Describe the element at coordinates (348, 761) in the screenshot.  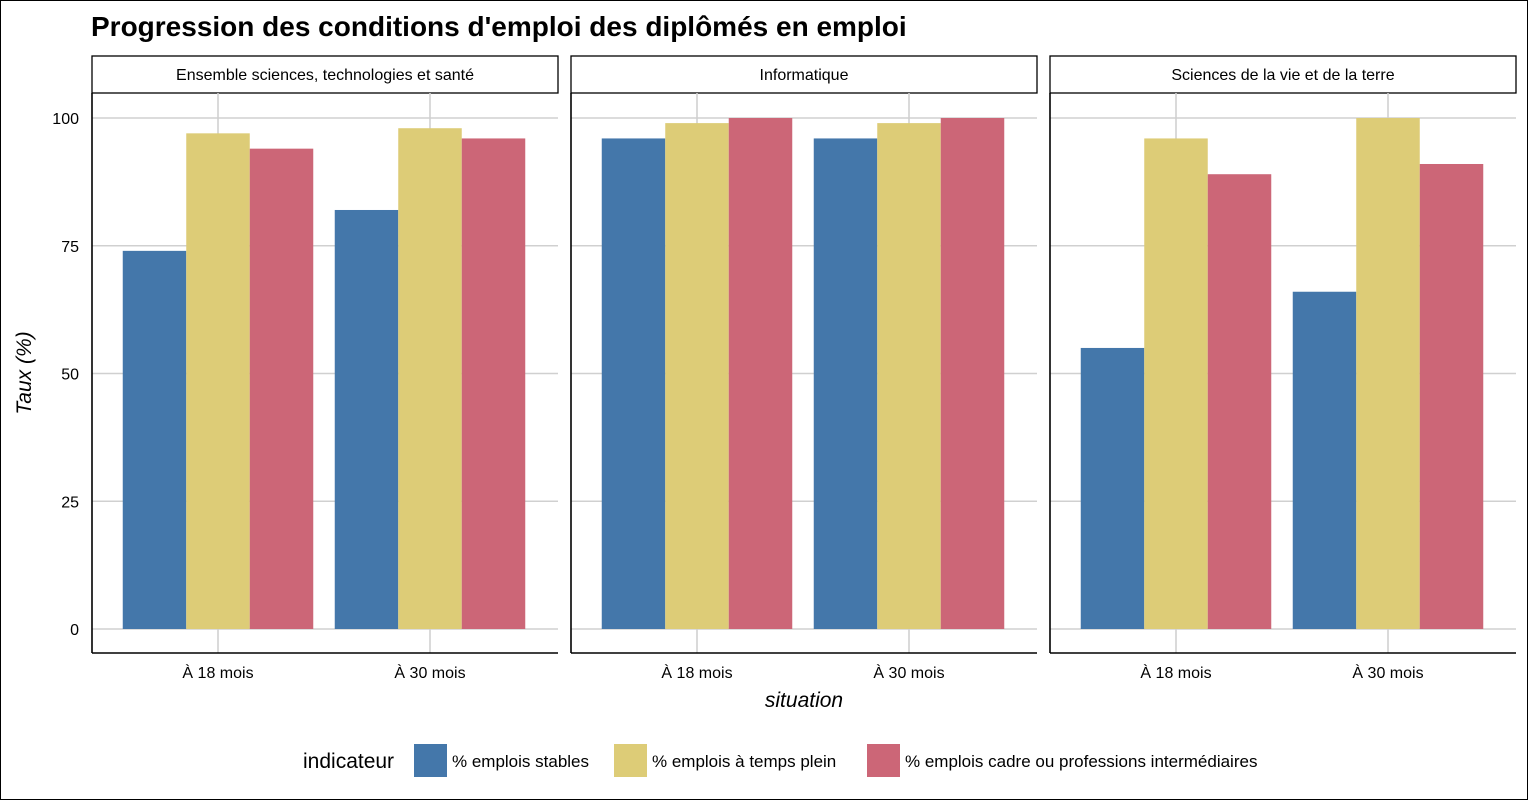
I see `legend-title: indicateur` at that location.